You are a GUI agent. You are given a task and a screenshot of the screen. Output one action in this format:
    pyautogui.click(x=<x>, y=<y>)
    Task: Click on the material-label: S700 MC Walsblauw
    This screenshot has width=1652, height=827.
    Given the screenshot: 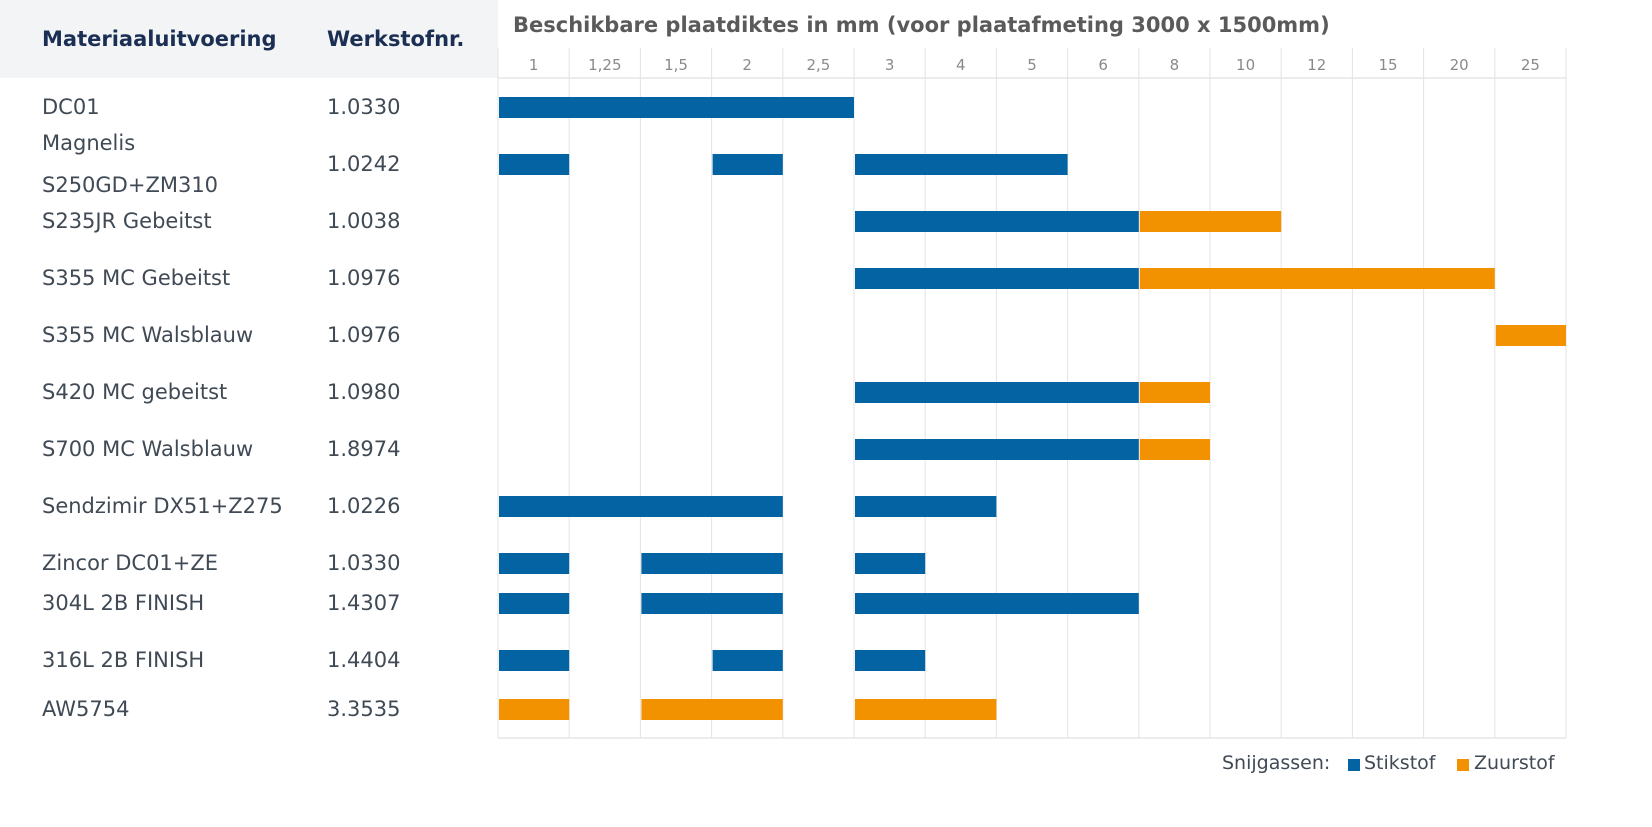 What is the action you would take?
    pyautogui.click(x=148, y=449)
    